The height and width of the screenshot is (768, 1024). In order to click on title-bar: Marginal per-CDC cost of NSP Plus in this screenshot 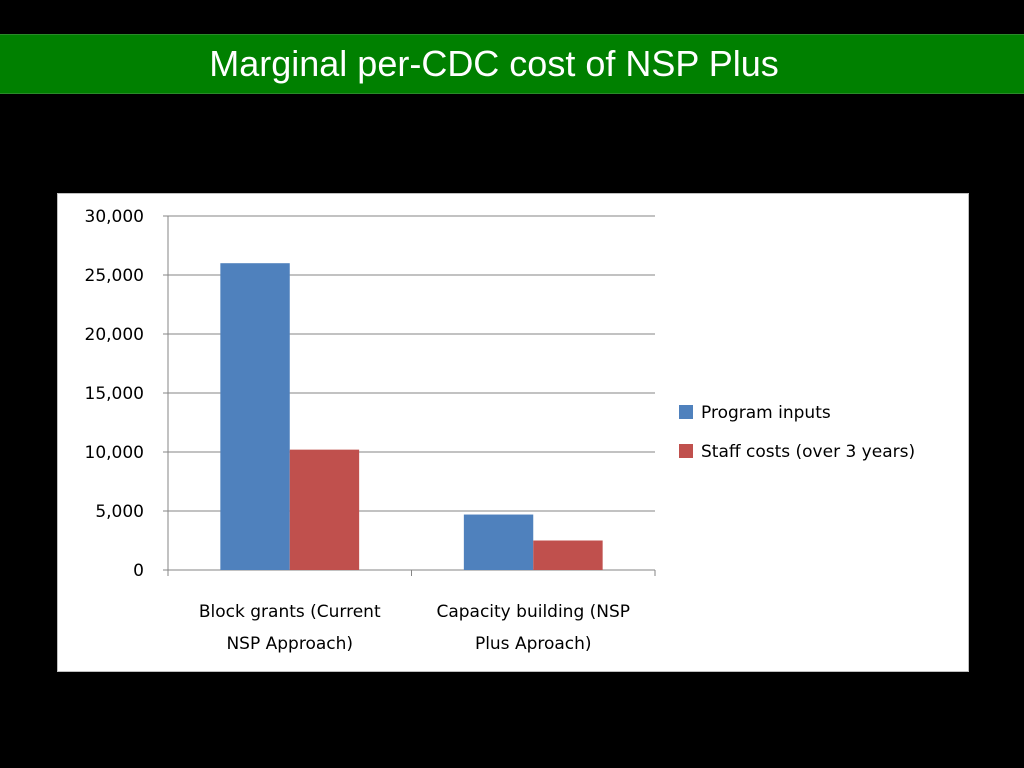, I will do `click(512, 64)`.